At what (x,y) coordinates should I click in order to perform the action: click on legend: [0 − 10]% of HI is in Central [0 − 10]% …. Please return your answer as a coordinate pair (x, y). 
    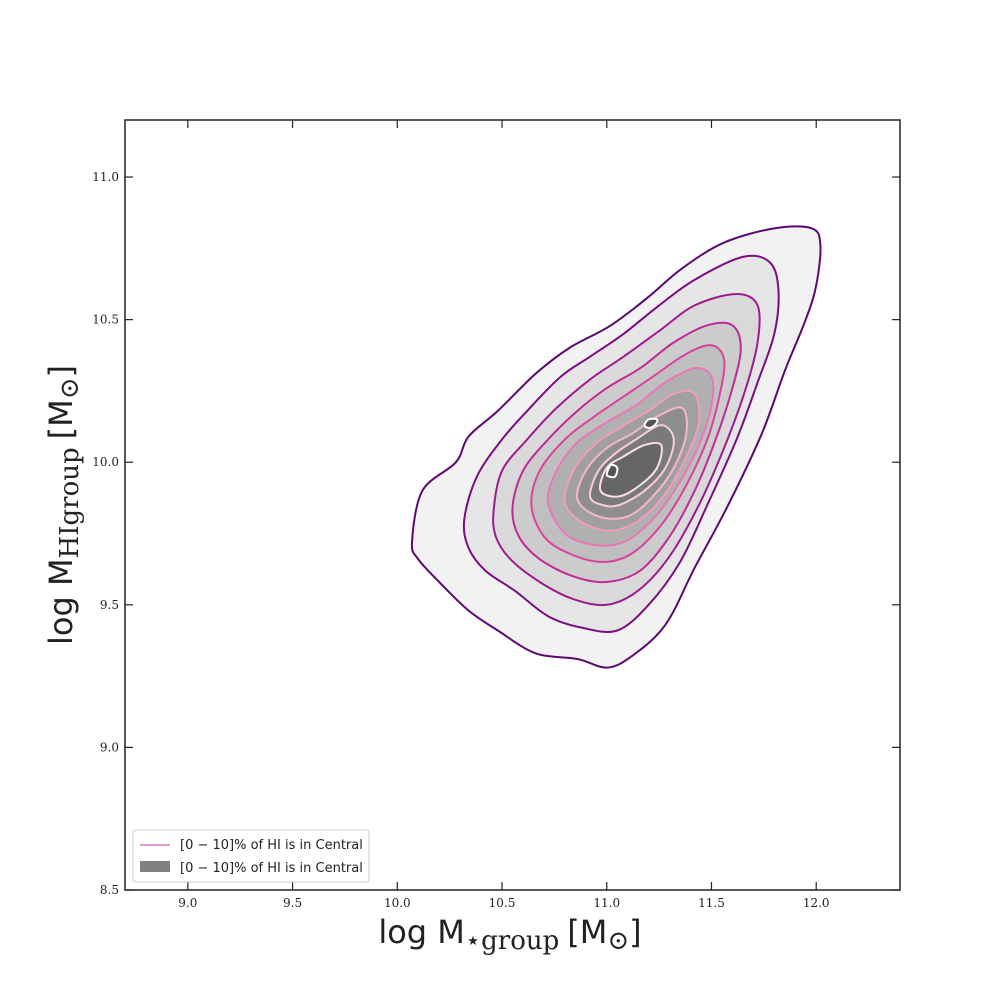
    Looking at the image, I should click on (251, 856).